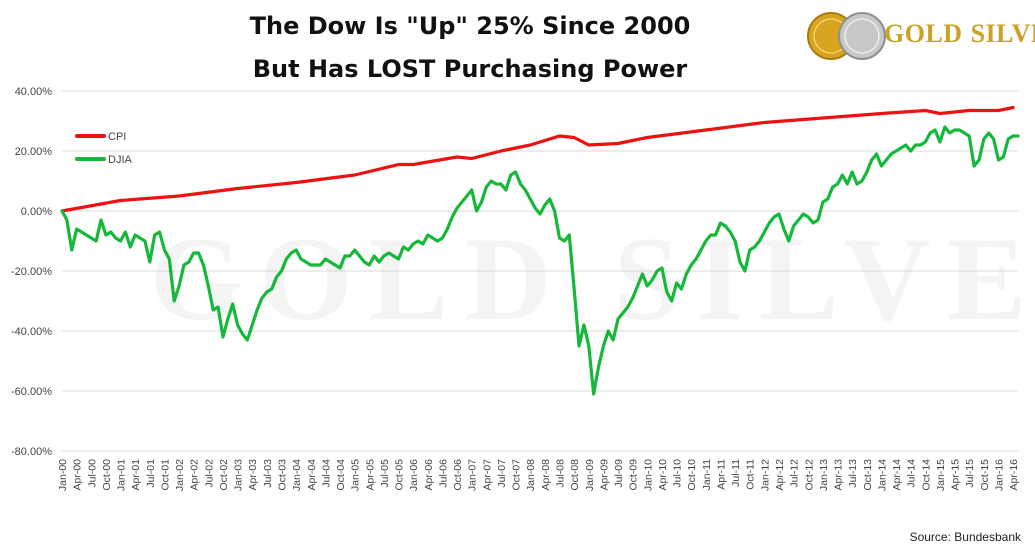 This screenshot has height=554, width=1035. Describe the element at coordinates (590, 475) in the screenshot. I see `x-tick-label: Jan-09` at that location.